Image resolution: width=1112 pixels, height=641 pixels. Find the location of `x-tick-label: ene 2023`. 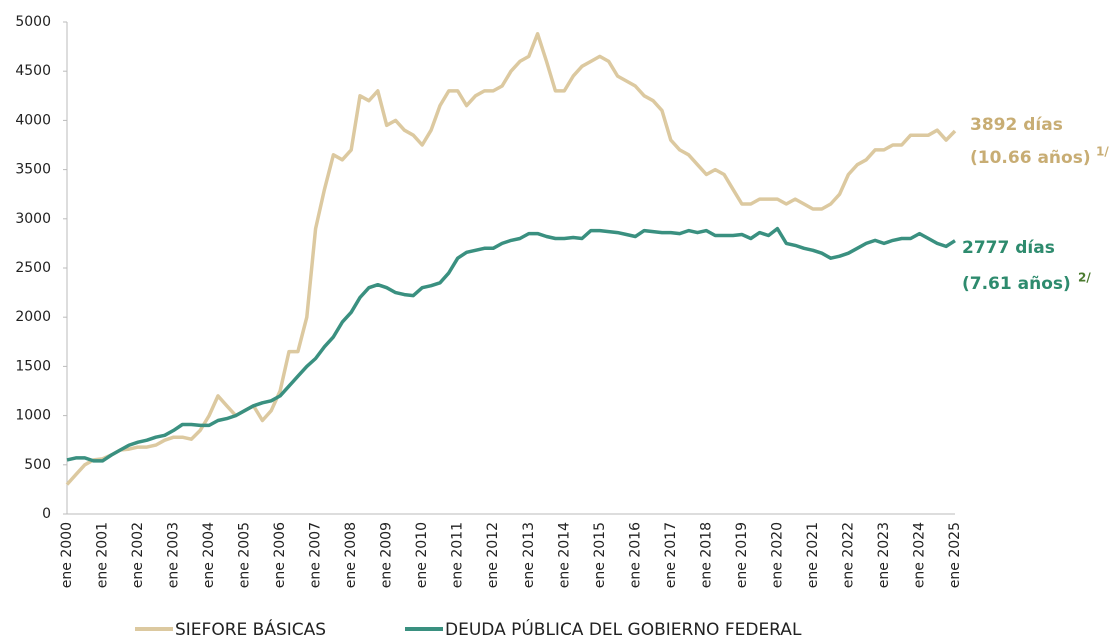

x-tick-label: ene 2023 is located at coordinates (884, 555).